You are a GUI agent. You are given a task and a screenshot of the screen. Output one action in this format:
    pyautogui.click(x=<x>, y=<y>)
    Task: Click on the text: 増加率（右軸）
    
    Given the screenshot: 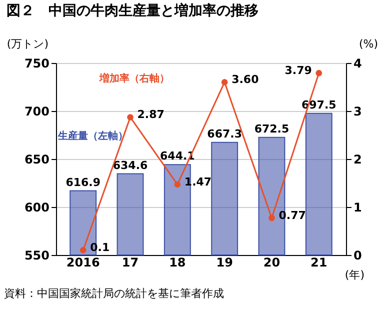 What is the action you would take?
    pyautogui.click(x=134, y=78)
    